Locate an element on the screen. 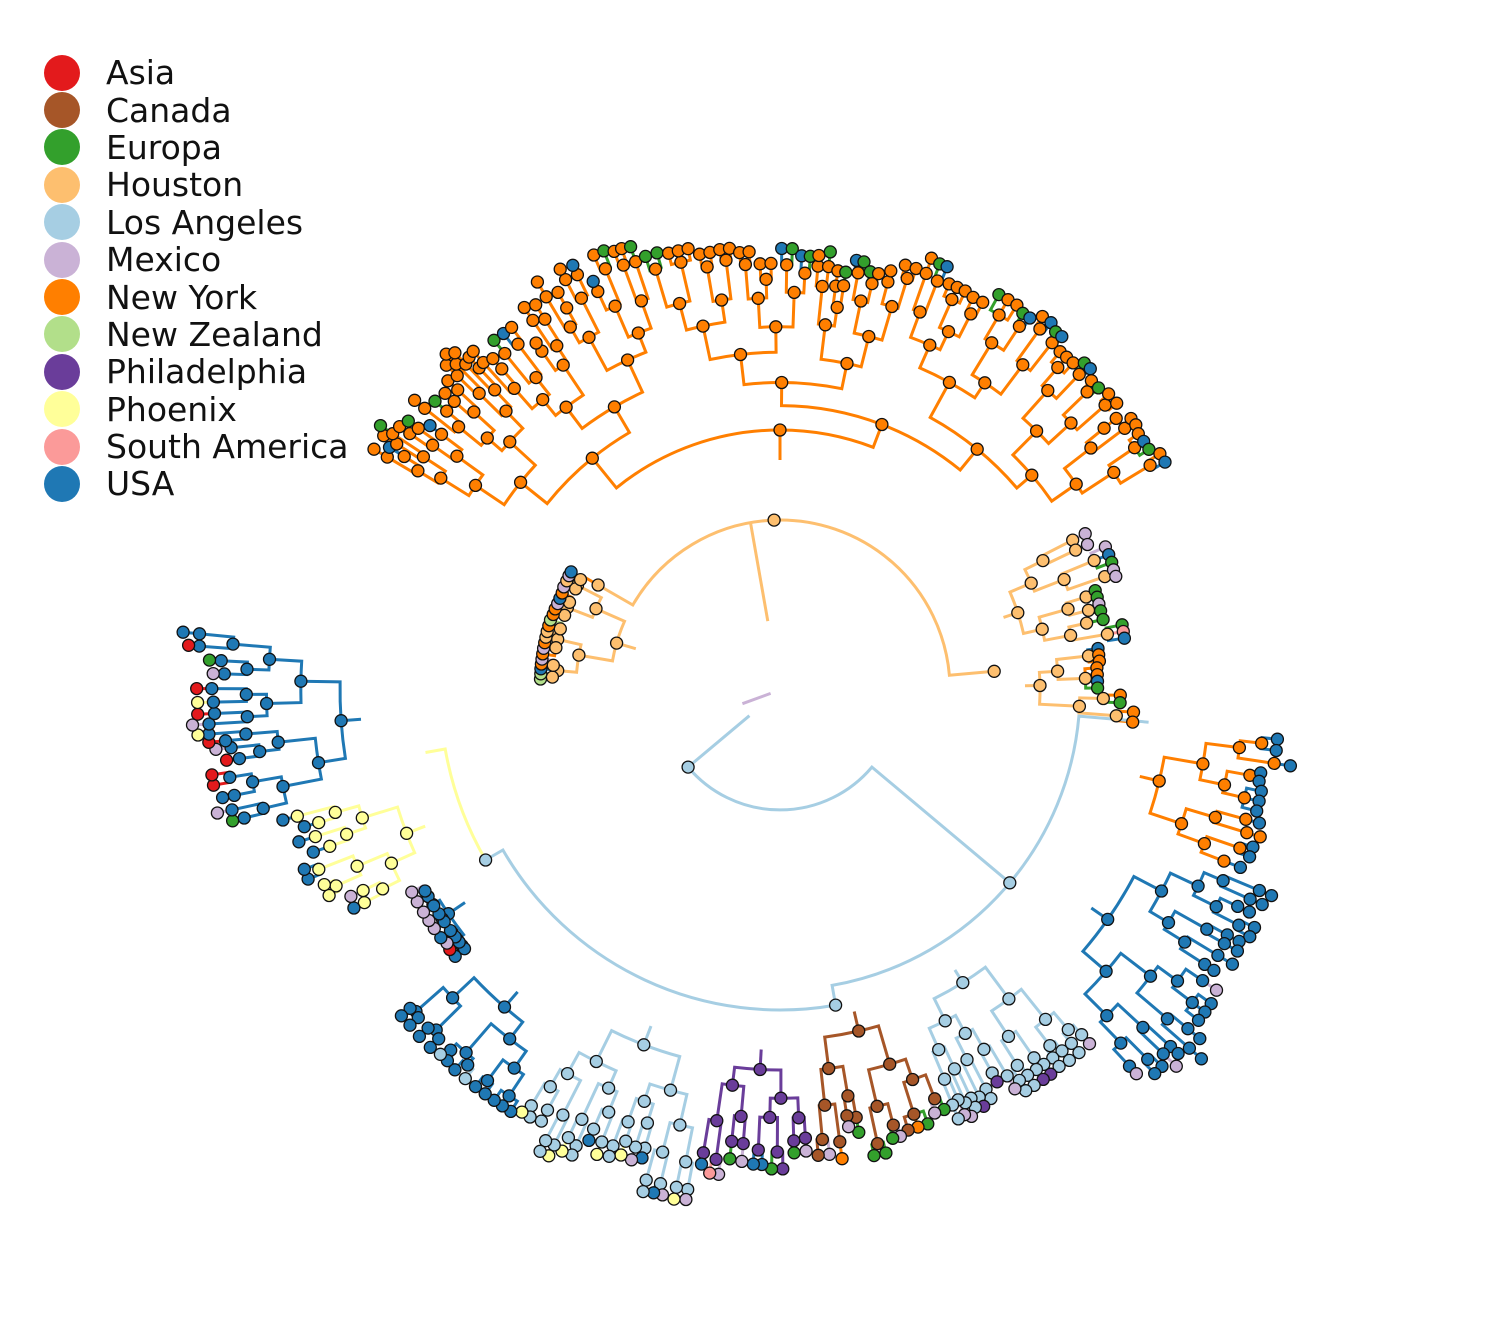 This screenshot has height=1337, width=1504. legend-item-los-angeles: Los Angeles is located at coordinates (196, 222).